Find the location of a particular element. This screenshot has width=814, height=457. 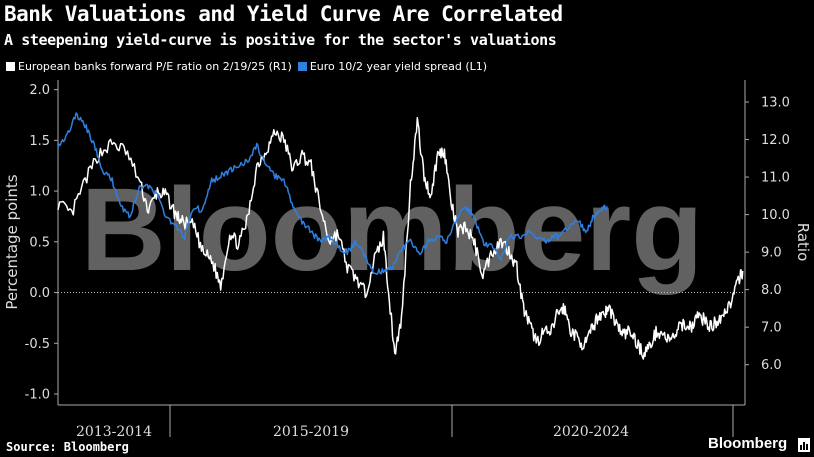

source-note: Source: Bloomberg is located at coordinates (67, 447).